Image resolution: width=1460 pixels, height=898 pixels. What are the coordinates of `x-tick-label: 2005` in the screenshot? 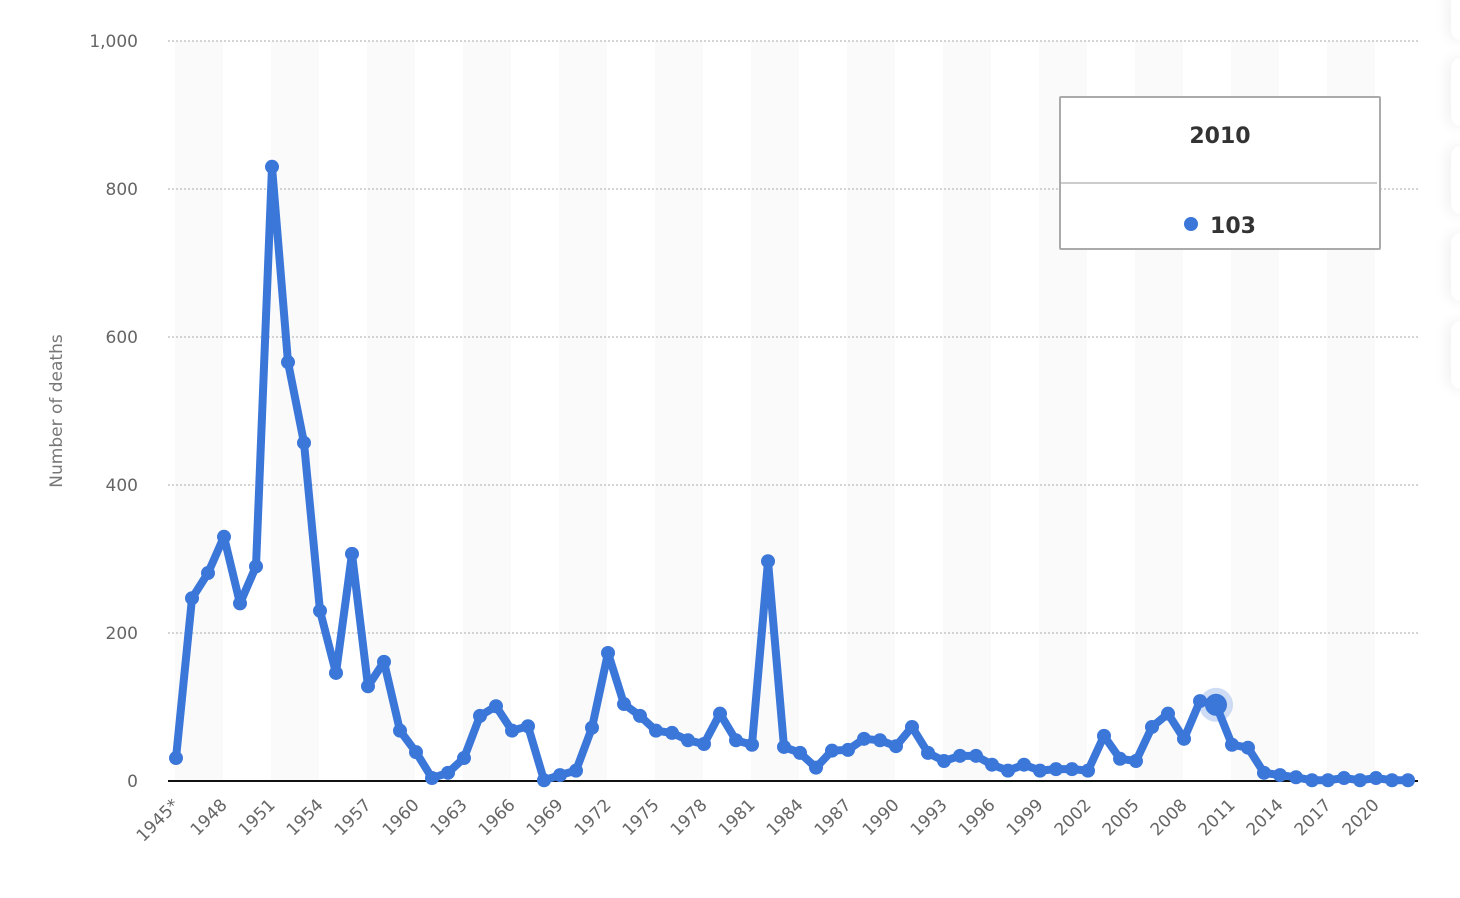 It's located at (1121, 817).